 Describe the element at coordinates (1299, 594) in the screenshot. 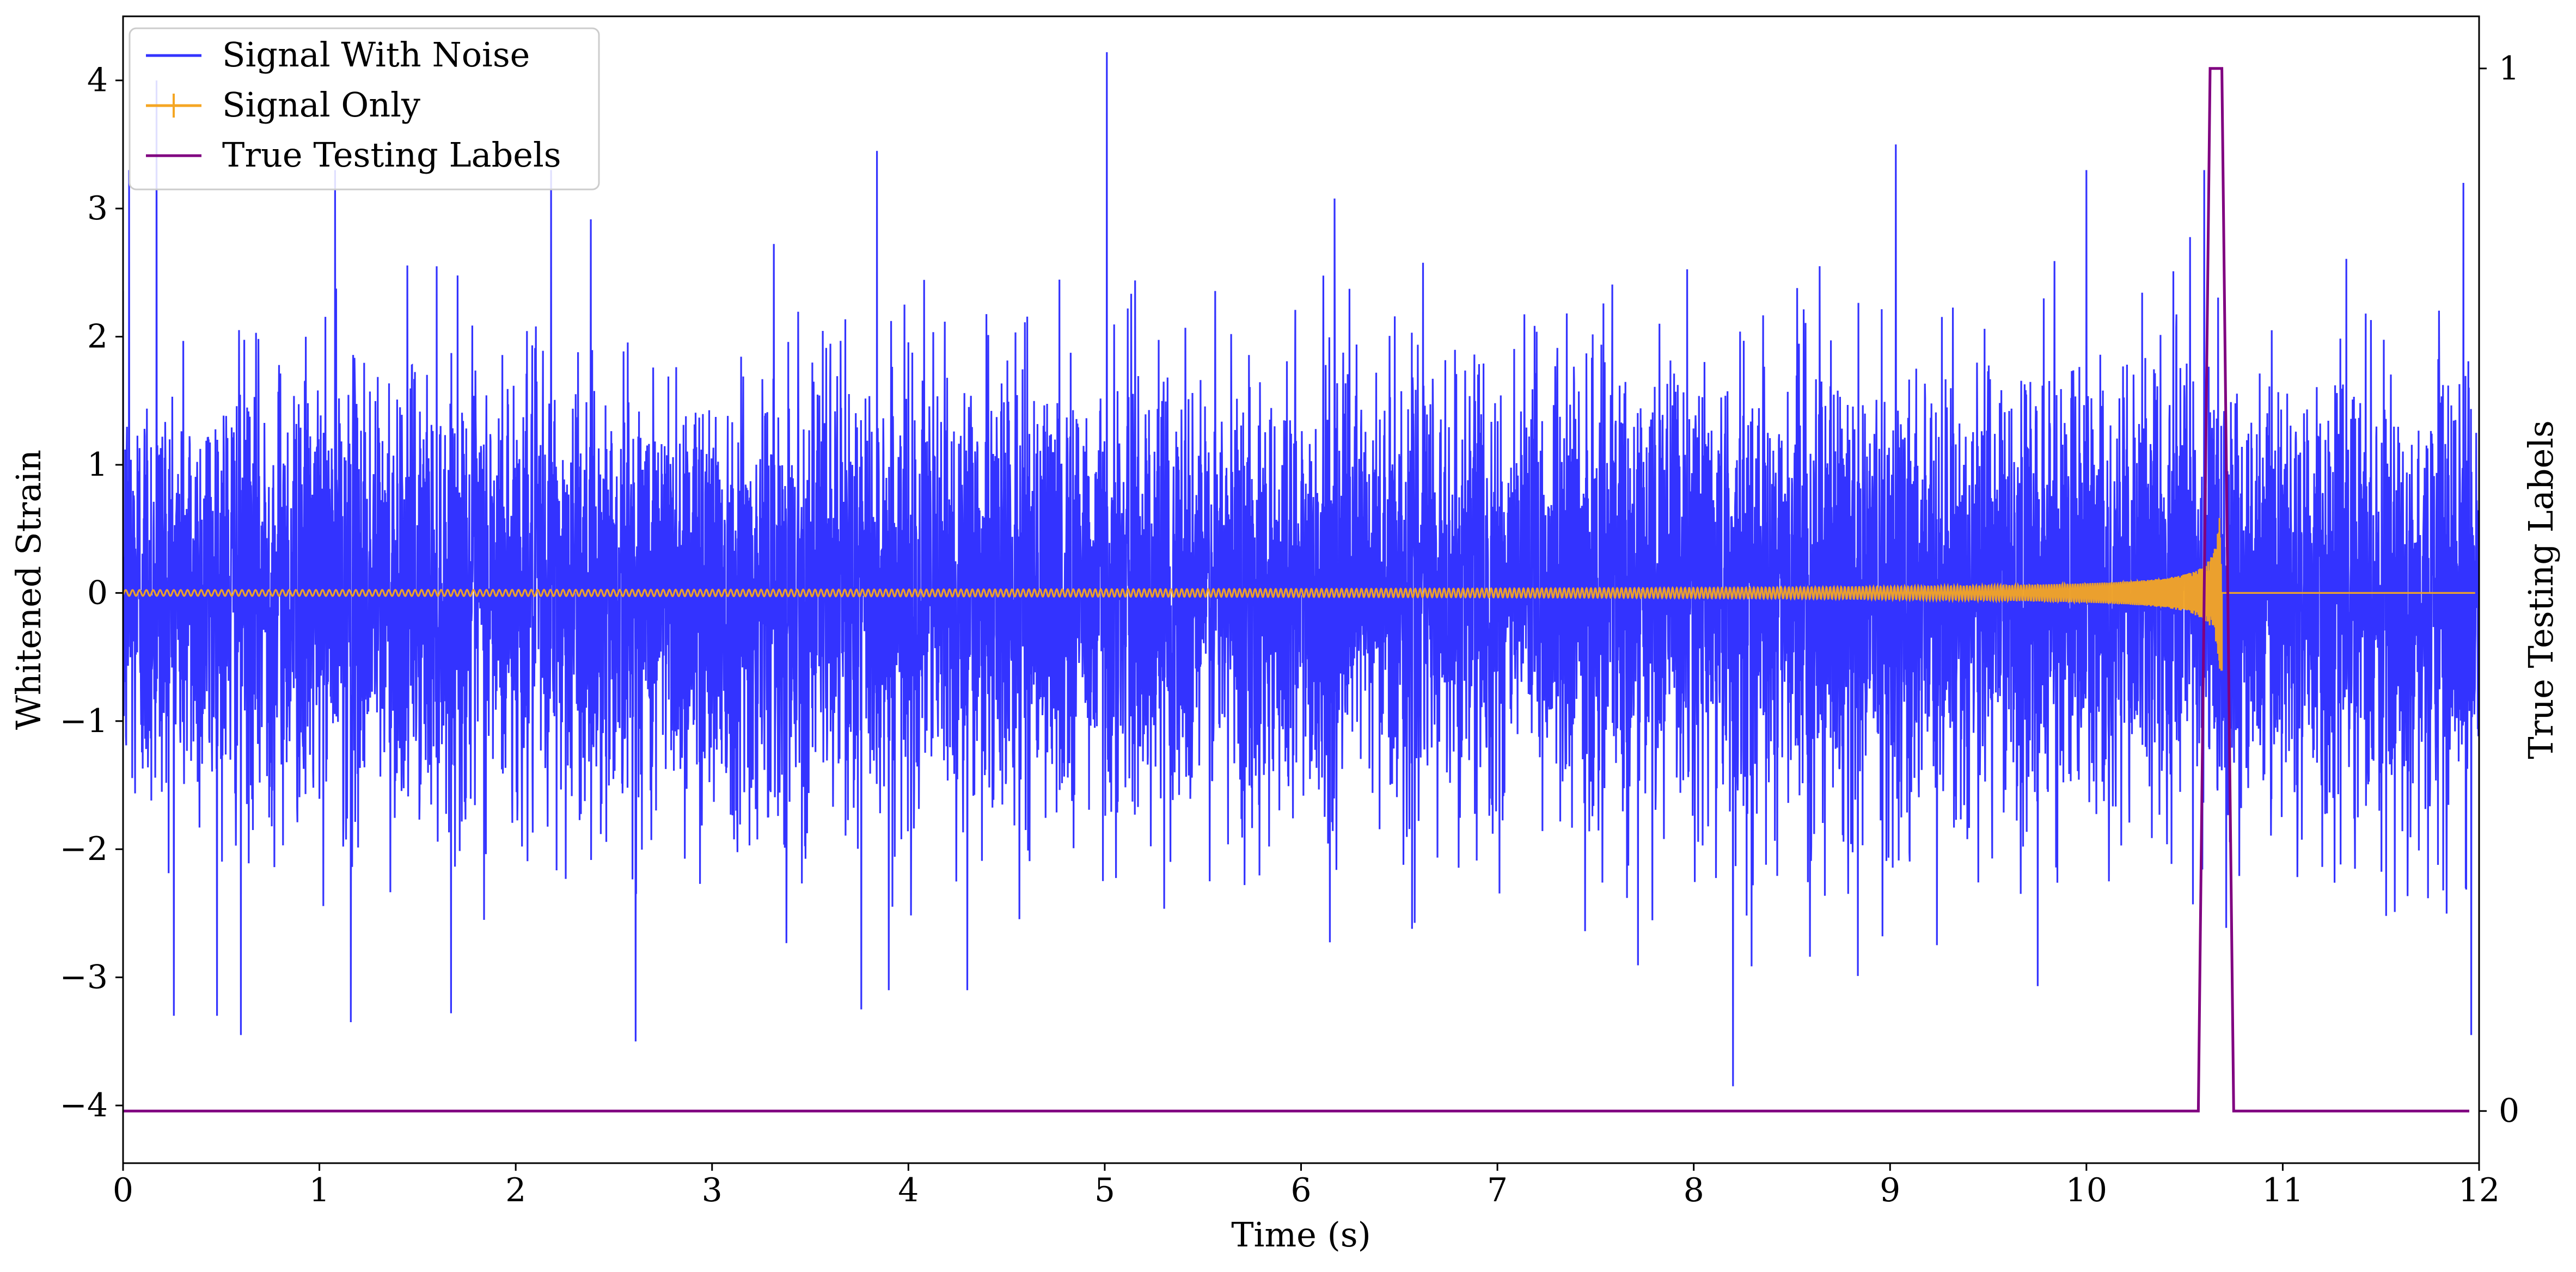

I see `series-signal-only` at that location.